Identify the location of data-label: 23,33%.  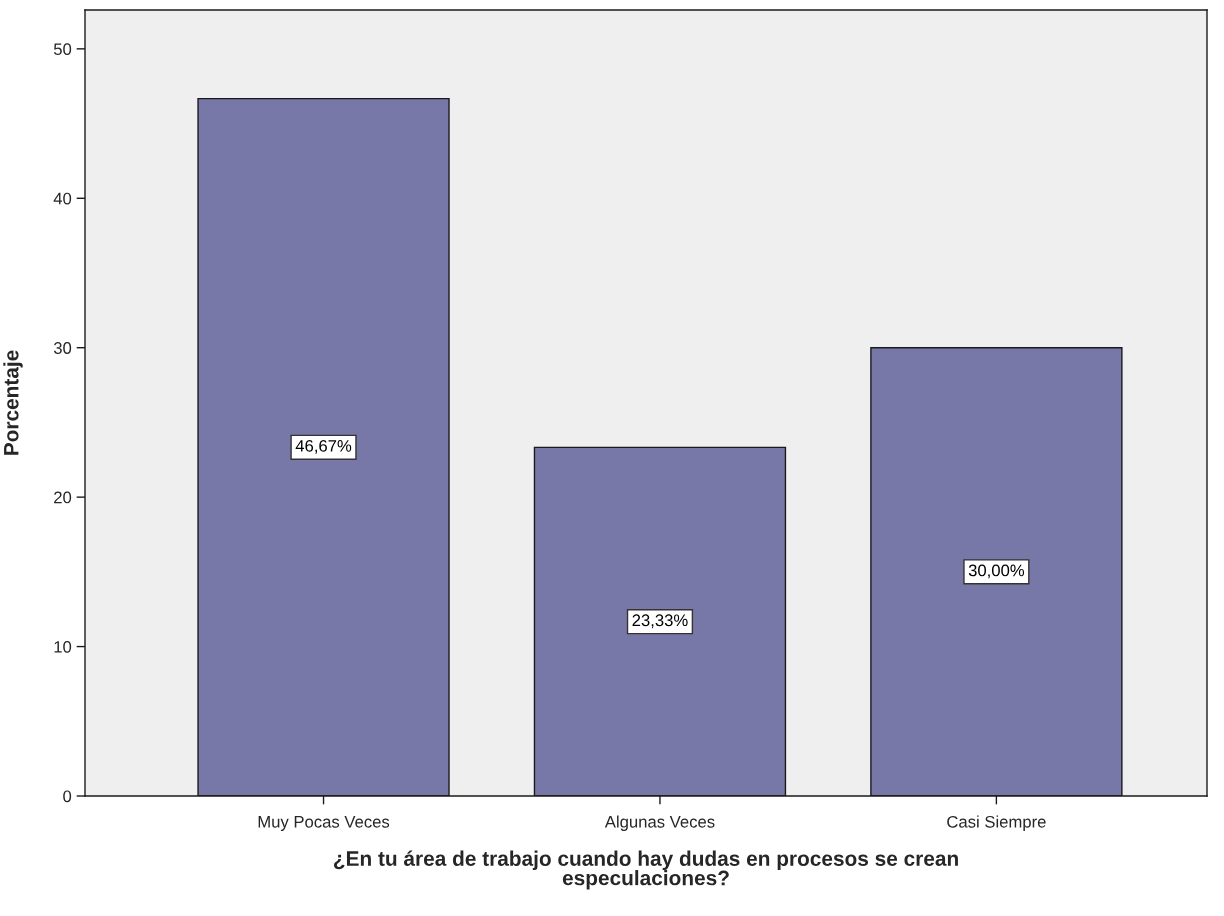
(660, 621).